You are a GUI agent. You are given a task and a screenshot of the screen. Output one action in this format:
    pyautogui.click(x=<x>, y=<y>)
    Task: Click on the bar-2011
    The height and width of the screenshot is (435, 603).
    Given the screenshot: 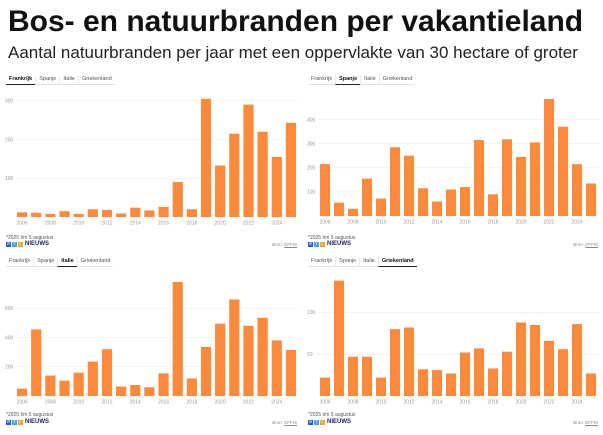 What is the action you would take?
    pyautogui.click(x=395, y=181)
    